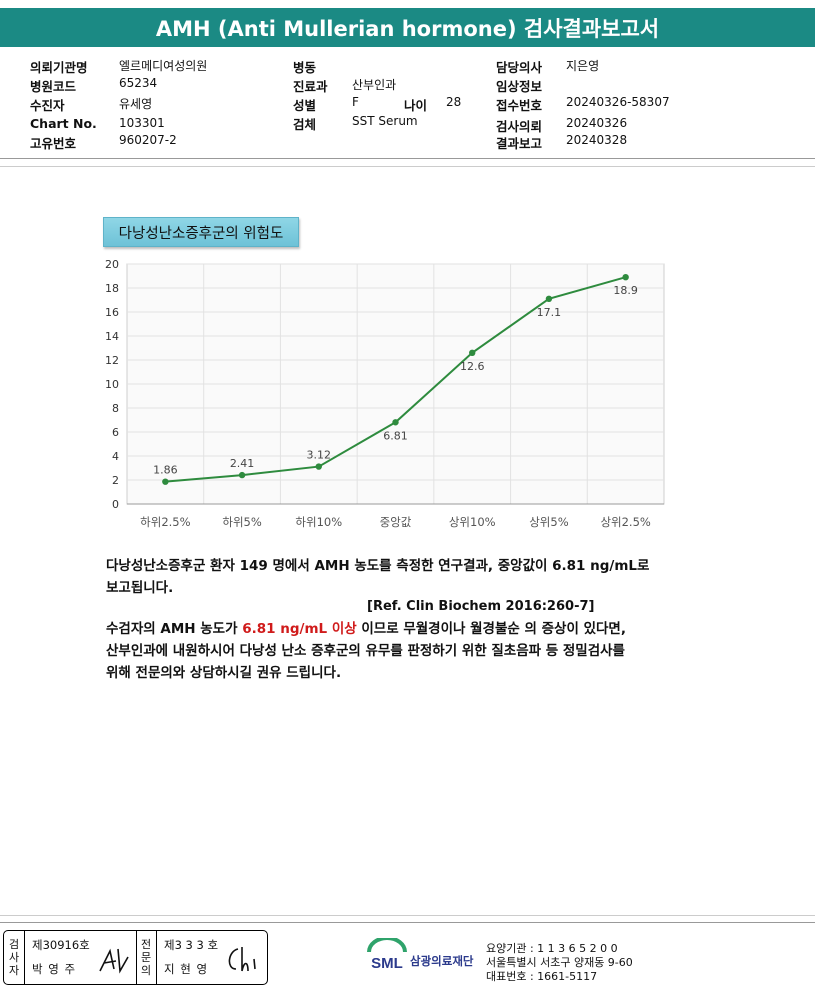 This screenshot has width=815, height=995. I want to click on y-tick-label: 18, so click(112, 288).